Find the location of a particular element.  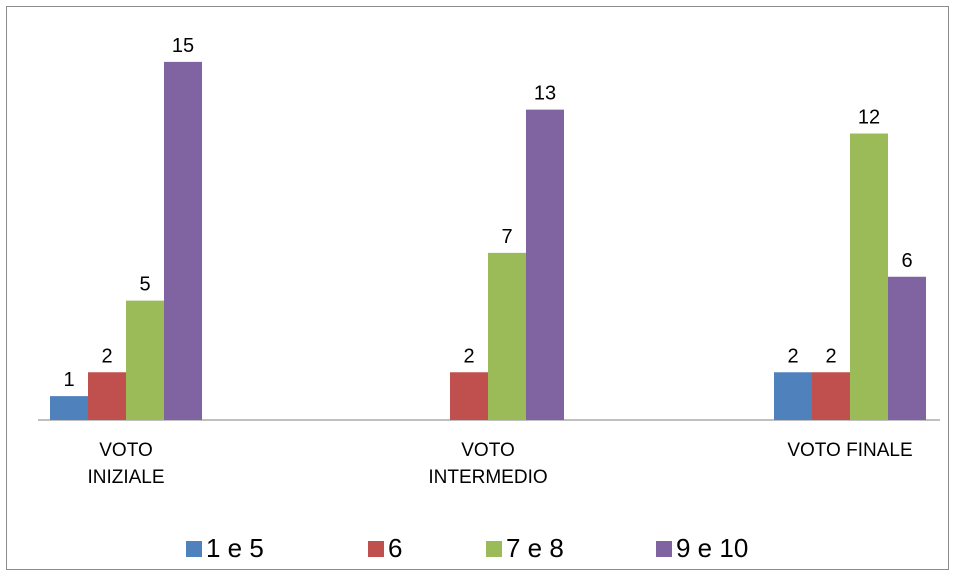

x-tick-label: VOTO INIZIALE is located at coordinates (125, 464).